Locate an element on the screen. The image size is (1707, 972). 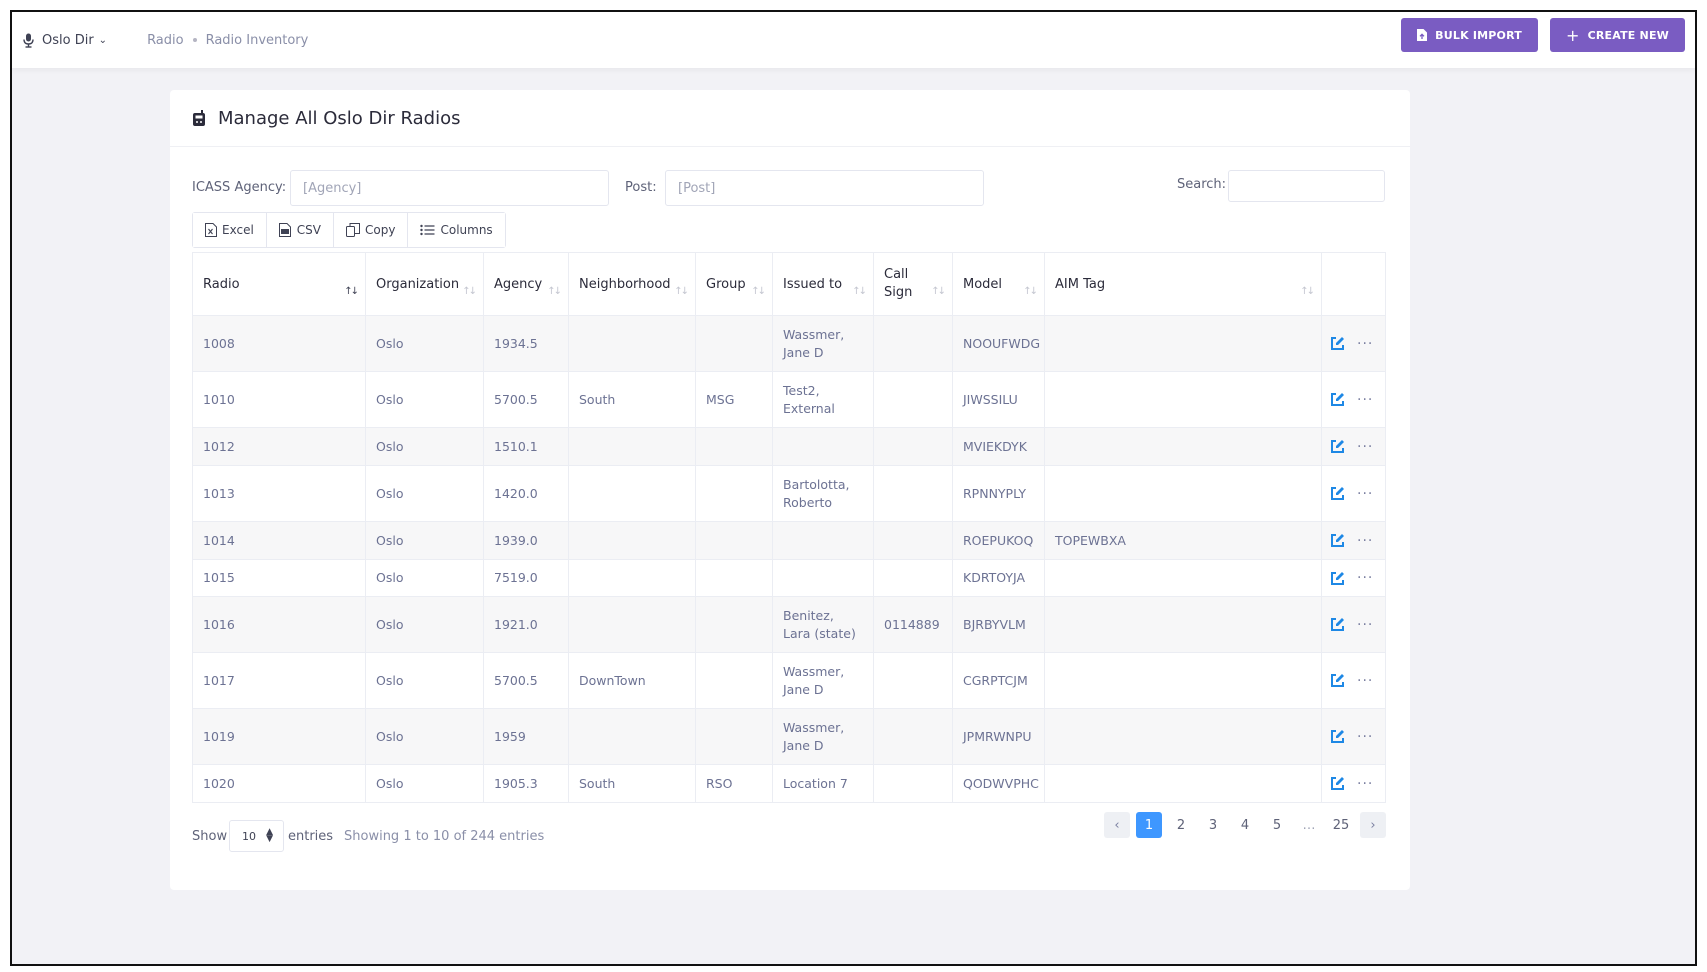
filters-bar: ICASS Agency: Post: Search: is located at coordinates (789, 188).